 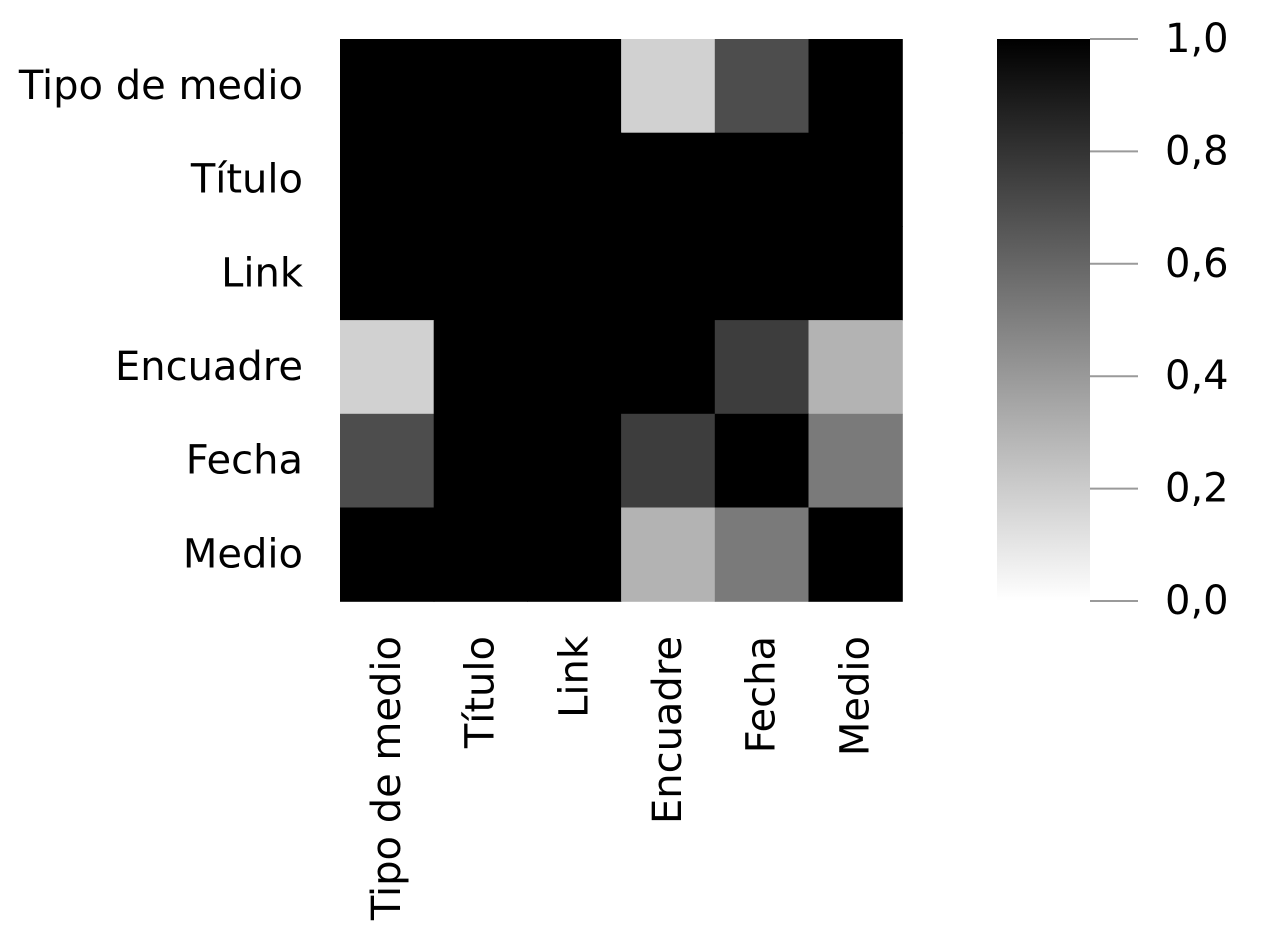 I want to click on column-label: Tipo de medio, so click(x=387, y=778).